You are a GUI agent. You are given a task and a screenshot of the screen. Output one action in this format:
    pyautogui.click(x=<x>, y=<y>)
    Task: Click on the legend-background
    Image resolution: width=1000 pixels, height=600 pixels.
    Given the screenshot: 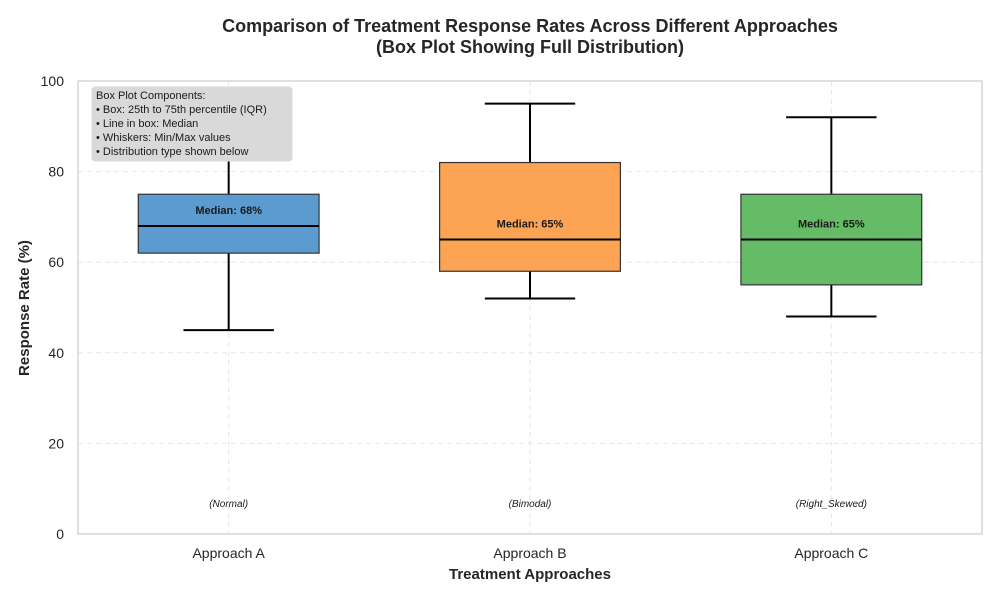 What is the action you would take?
    pyautogui.click(x=192, y=124)
    